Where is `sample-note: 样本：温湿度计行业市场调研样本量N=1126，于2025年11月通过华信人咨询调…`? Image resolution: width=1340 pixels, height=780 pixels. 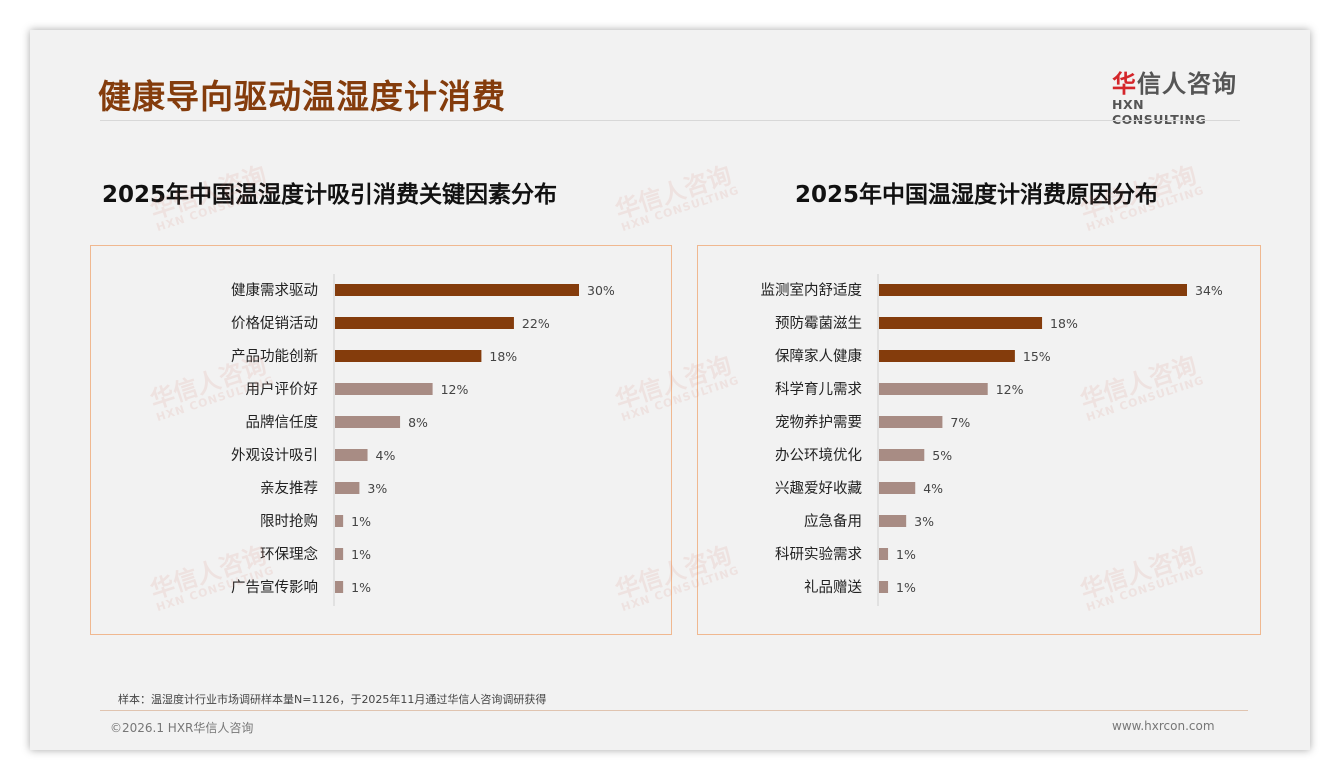 sample-note: 样本：温湿度计行业市场调研样本量N=1126，于2025年11月通过华信人咨询调… is located at coordinates (332, 699).